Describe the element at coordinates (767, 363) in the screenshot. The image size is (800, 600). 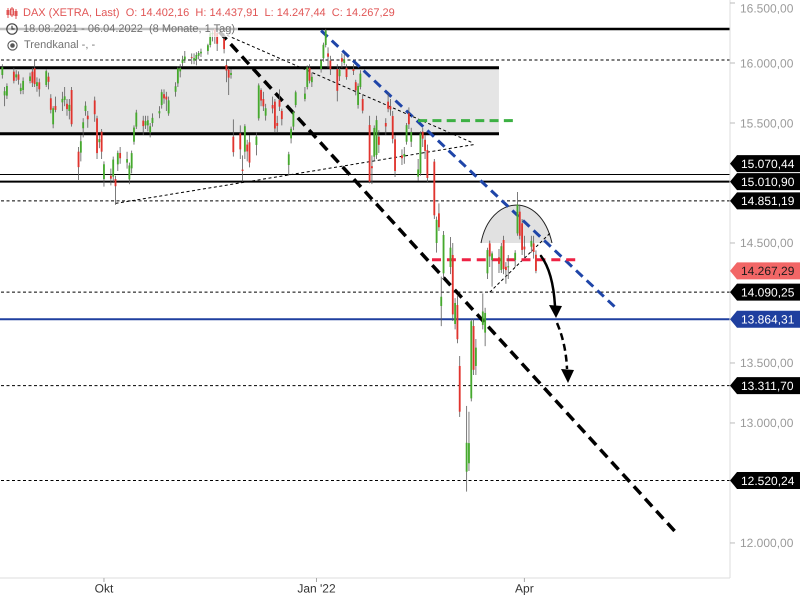
I see `y-tick-label: 13.500,00` at that location.